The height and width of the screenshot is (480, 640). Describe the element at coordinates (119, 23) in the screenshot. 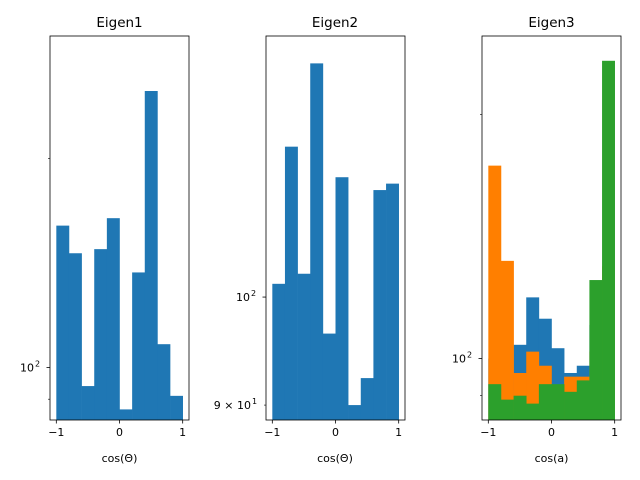

I see `eigen1-title: Eigen1` at that location.